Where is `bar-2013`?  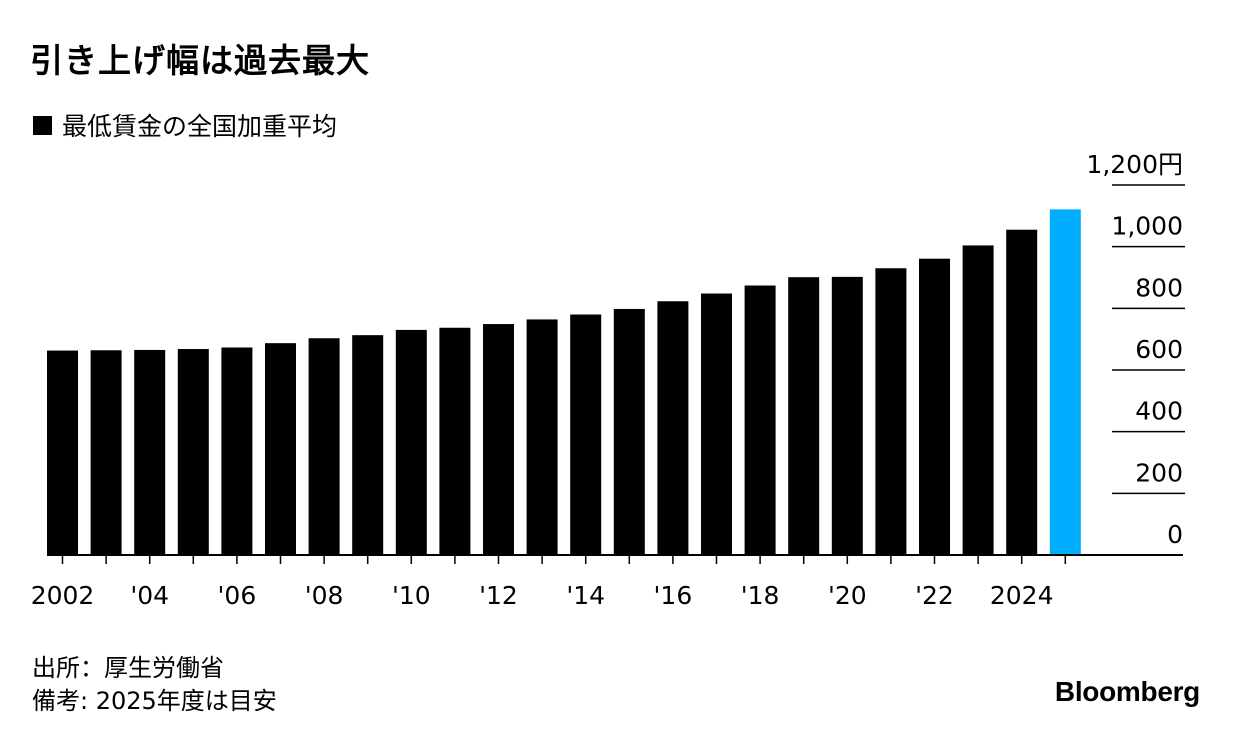
bar-2013 is located at coordinates (542, 437).